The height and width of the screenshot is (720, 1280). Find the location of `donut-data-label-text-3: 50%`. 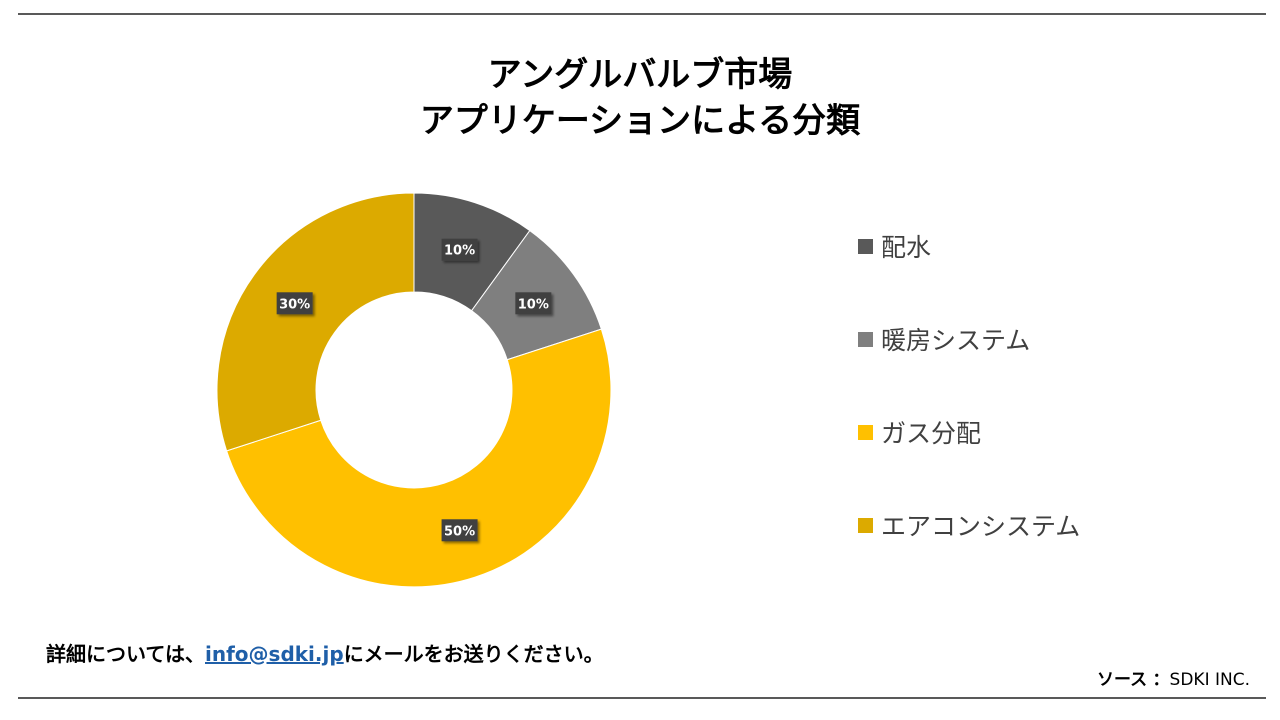

donut-data-label-text-3: 50% is located at coordinates (459, 531).